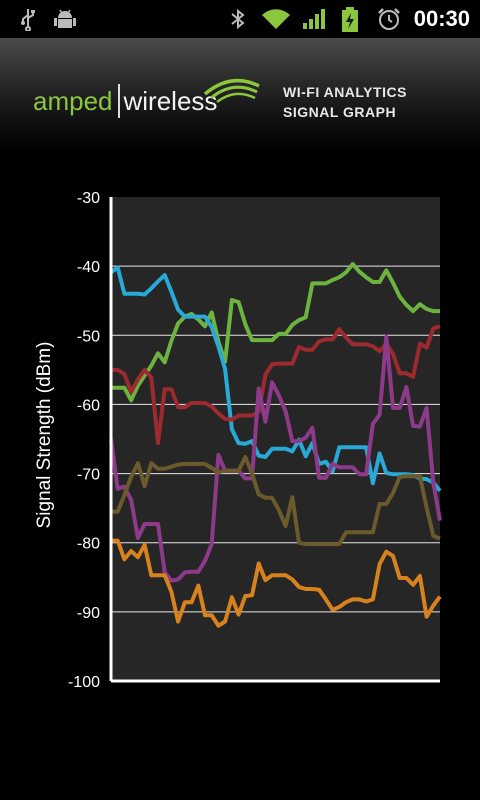 The width and height of the screenshot is (480, 800). I want to click on status-bar: 00:30, so click(240, 19).